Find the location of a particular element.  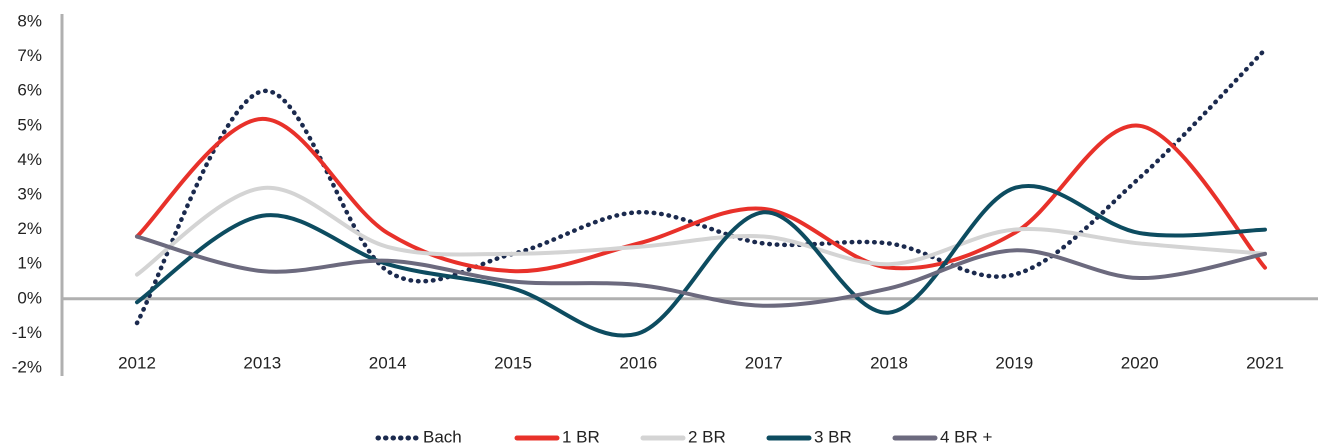

x-tick-label: 2016 is located at coordinates (638, 362).